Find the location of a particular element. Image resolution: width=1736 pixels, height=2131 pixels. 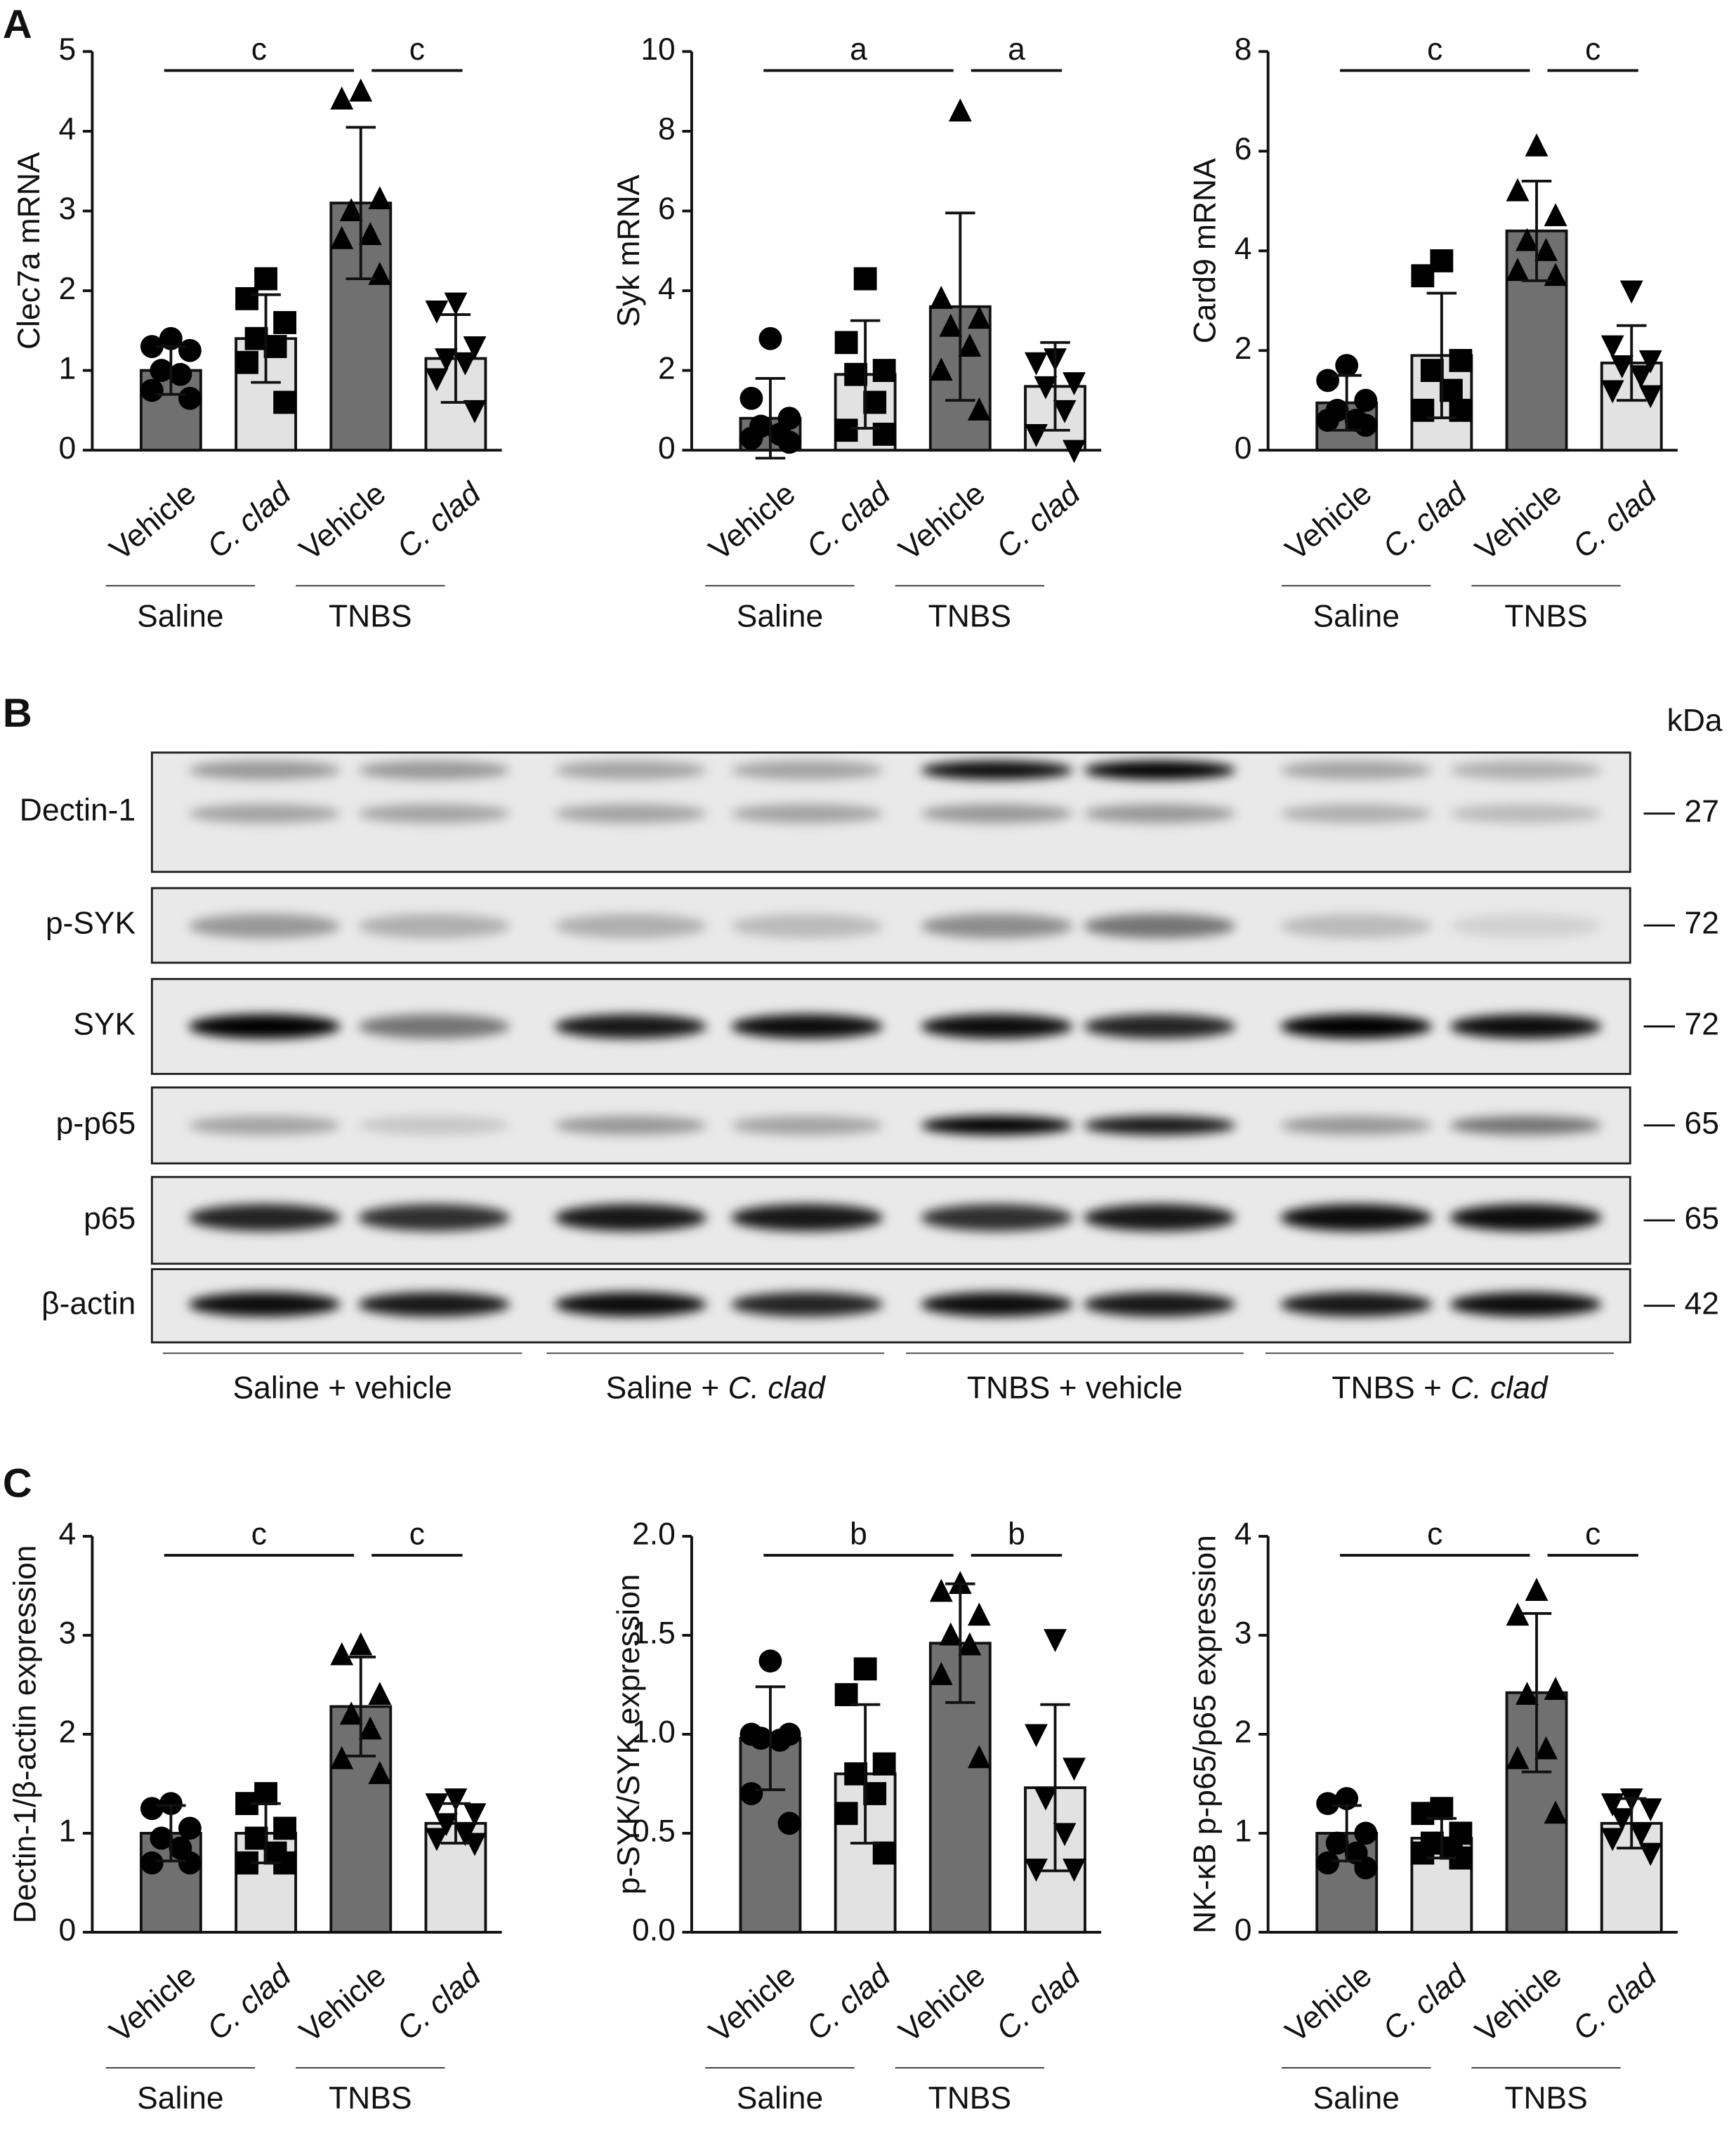

y-tick-label: 1.0 is located at coordinates (654, 1732).